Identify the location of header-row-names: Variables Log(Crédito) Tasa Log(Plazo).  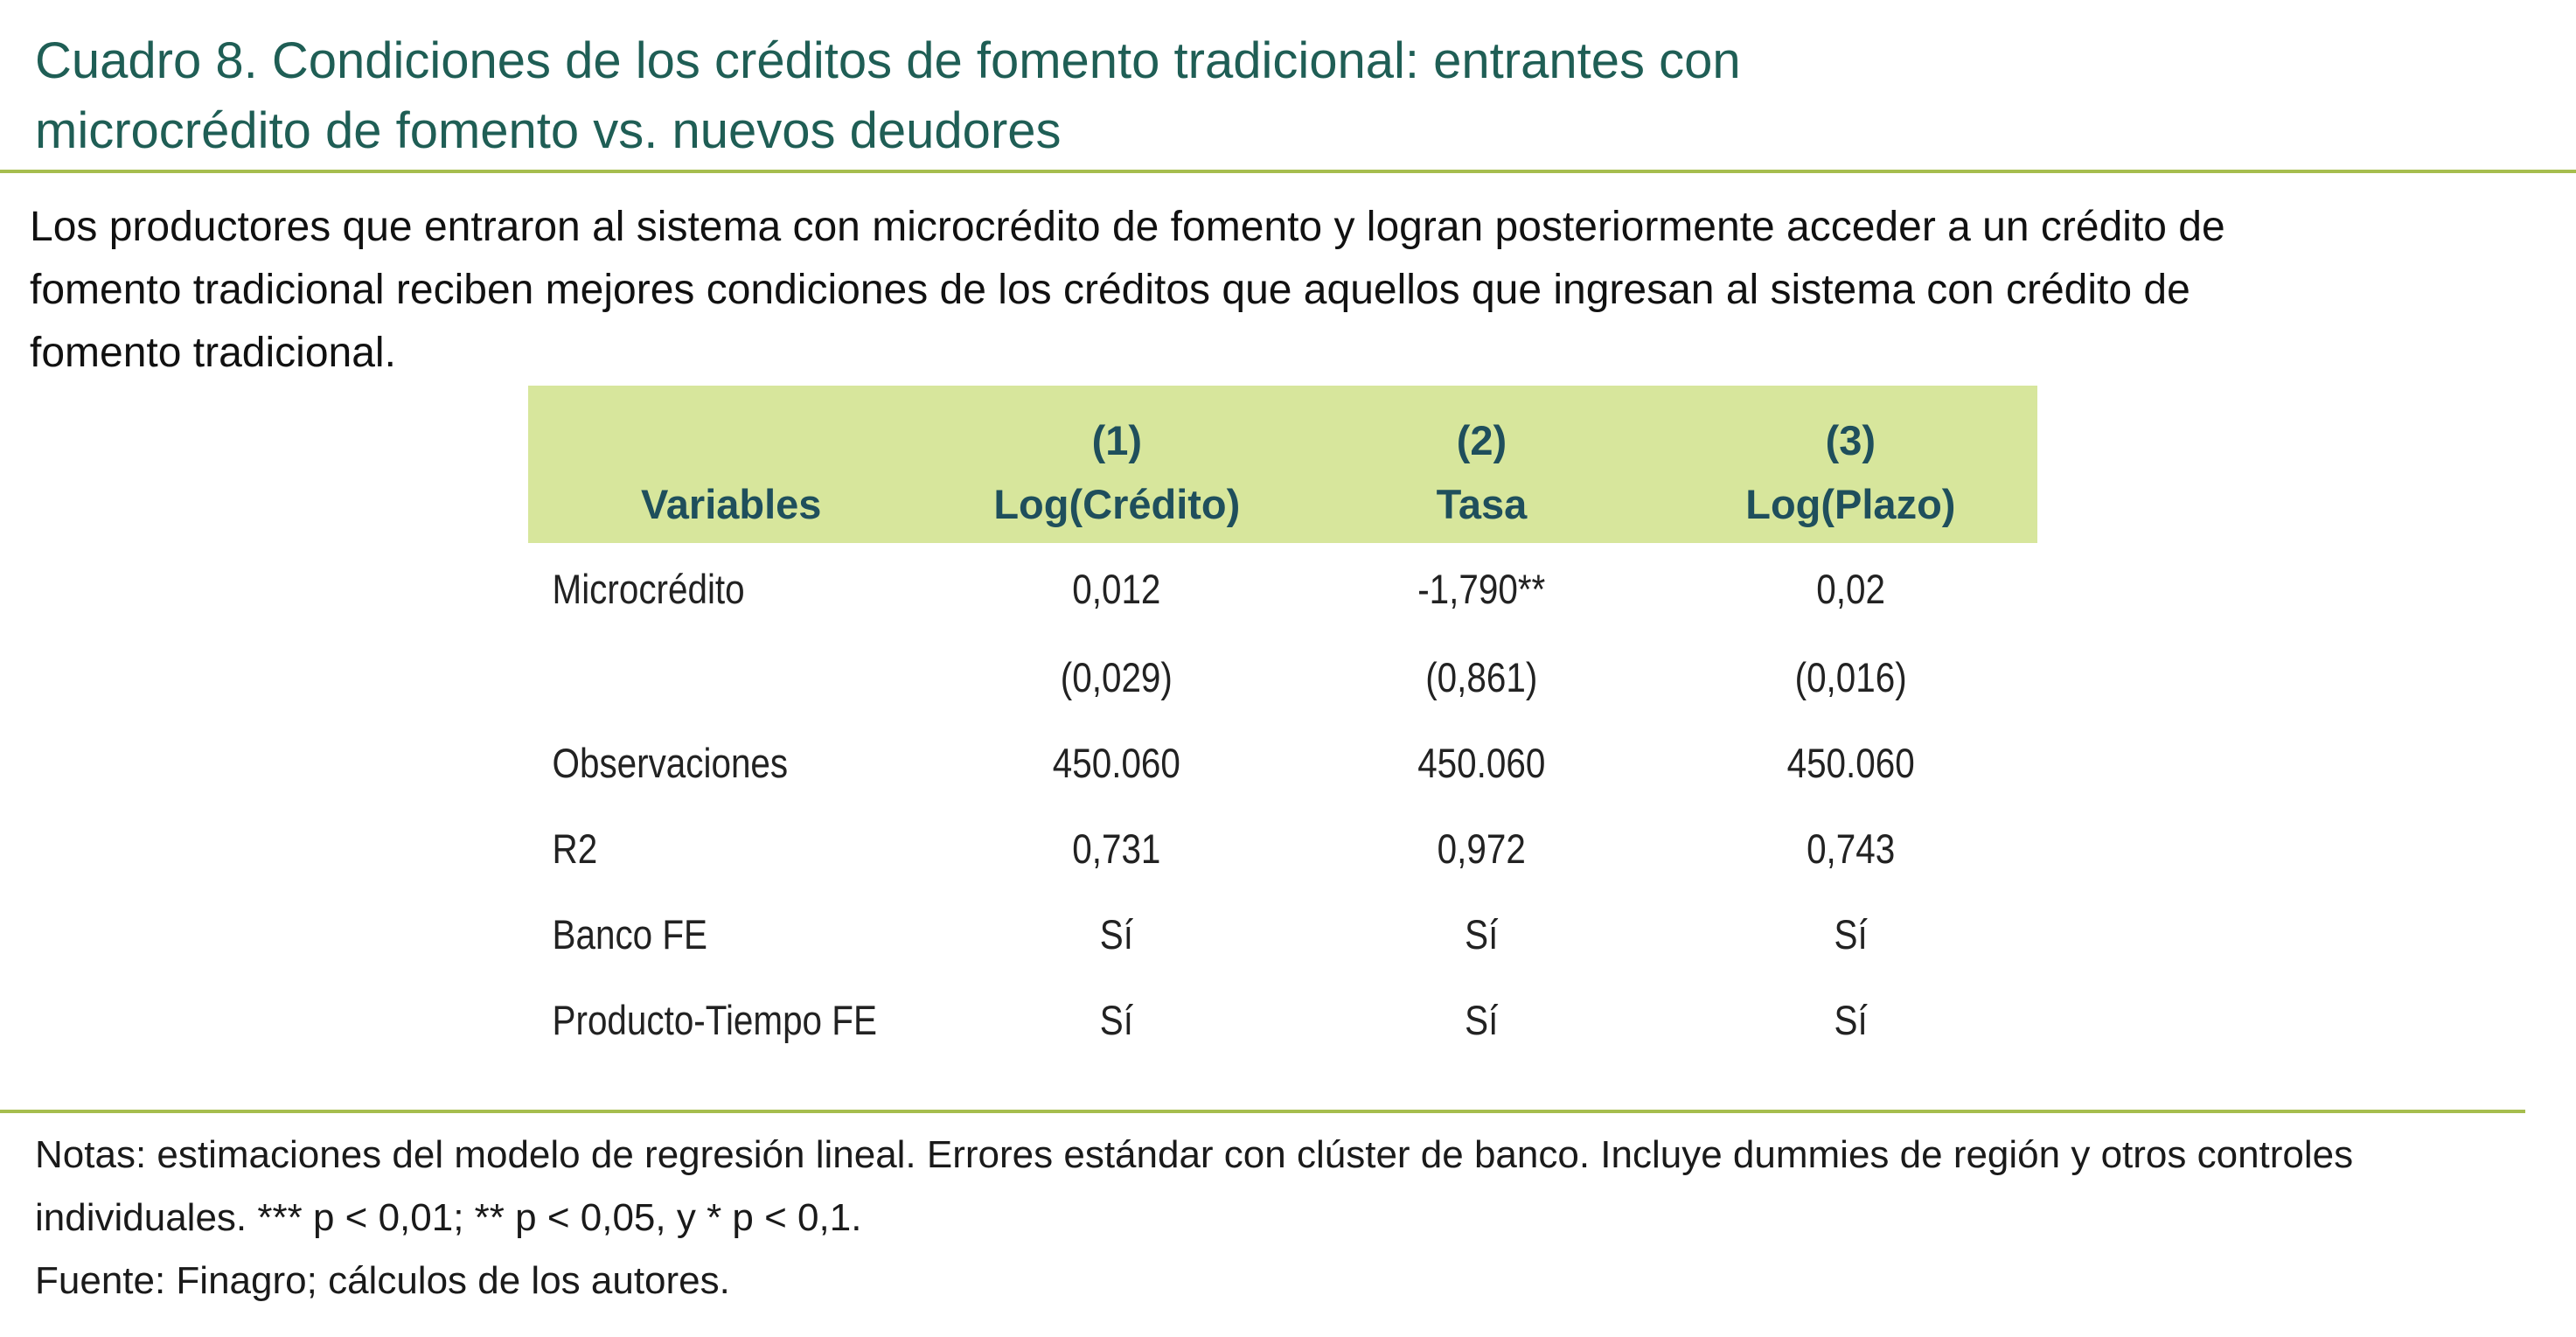
(1282, 504).